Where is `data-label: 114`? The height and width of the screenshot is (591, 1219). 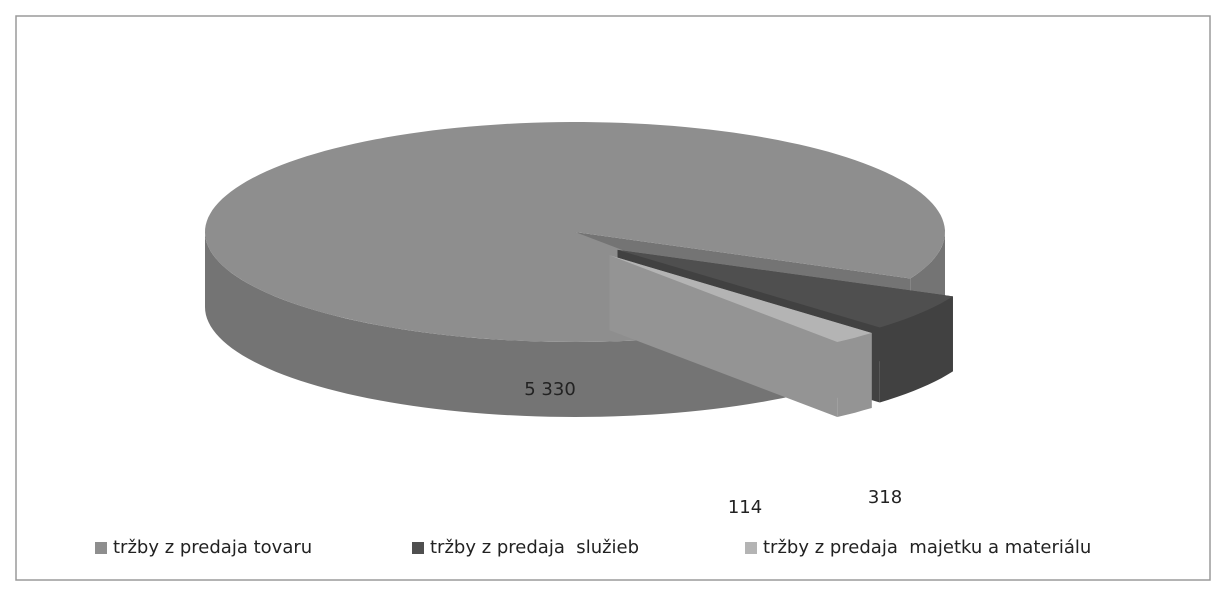
data-label: 114 is located at coordinates (745, 507).